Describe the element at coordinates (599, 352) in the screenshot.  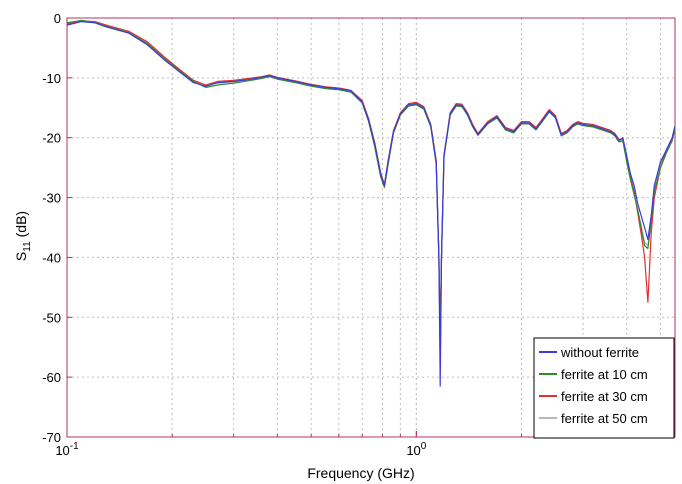
I see `legend-label: without ferrite` at that location.